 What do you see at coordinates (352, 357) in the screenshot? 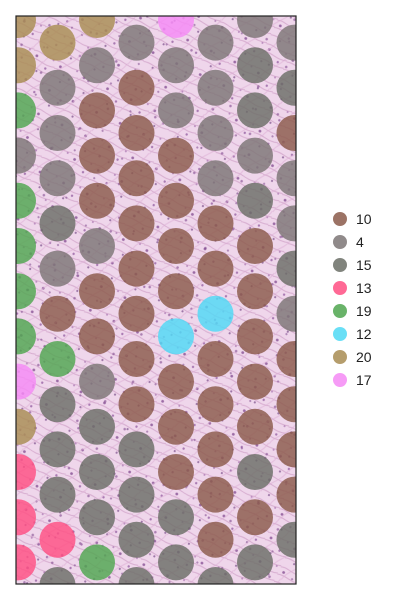
I see `legend-item: 20` at bounding box center [352, 357].